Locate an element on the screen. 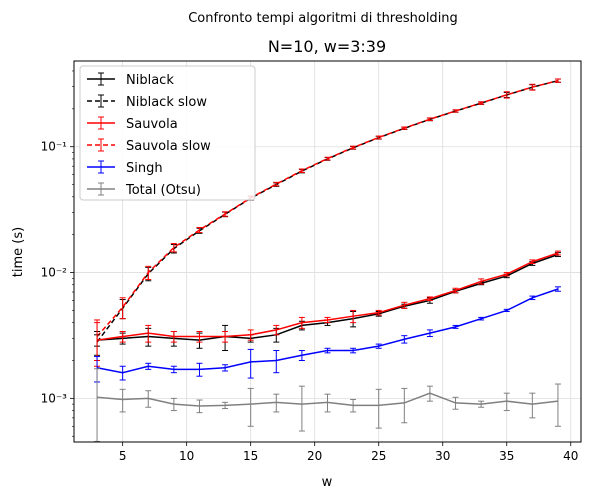  legend-item-sauvola: Sauvola is located at coordinates (132, 124).